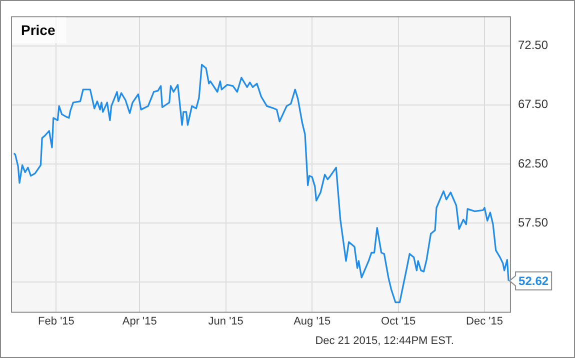  What do you see at coordinates (226, 321) in the screenshot?
I see `x-tick-label: Jun '15` at bounding box center [226, 321].